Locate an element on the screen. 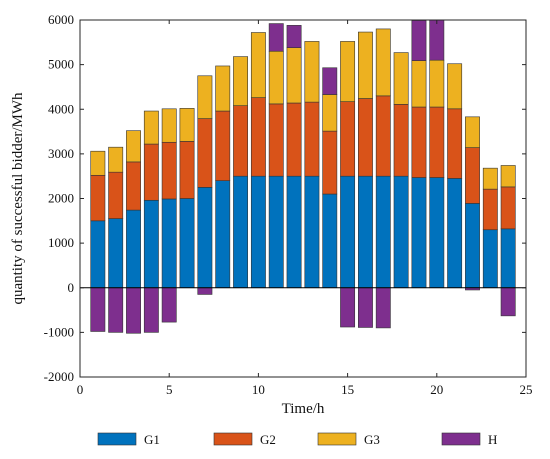 Image resolution: width=550 pixels, height=459 pixels. y-tick-label: 6000 is located at coordinates (61, 19).